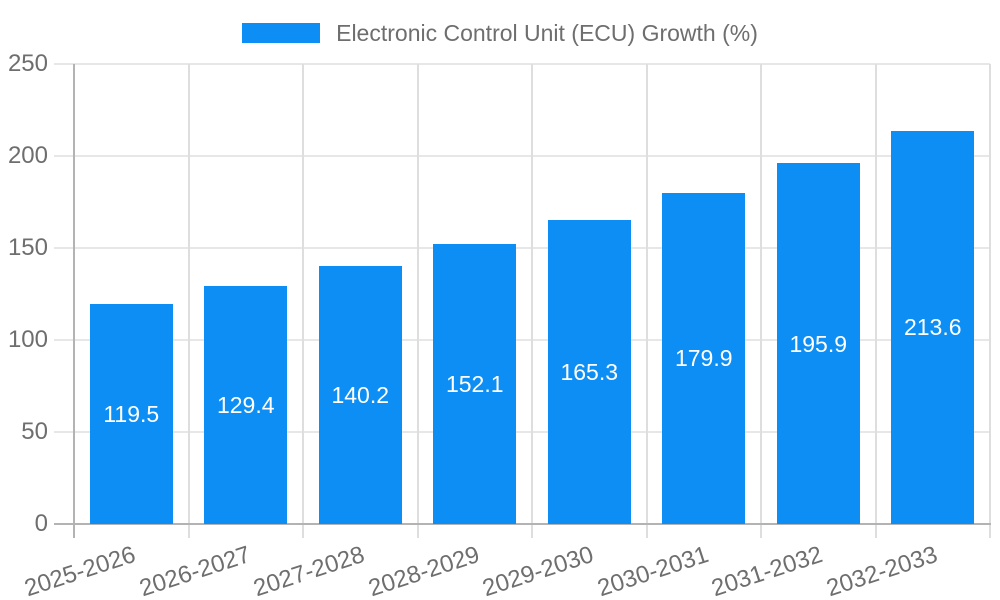  Describe the element at coordinates (195, 570) in the screenshot. I see `x-axis-tick-label: 2026-2027` at that location.